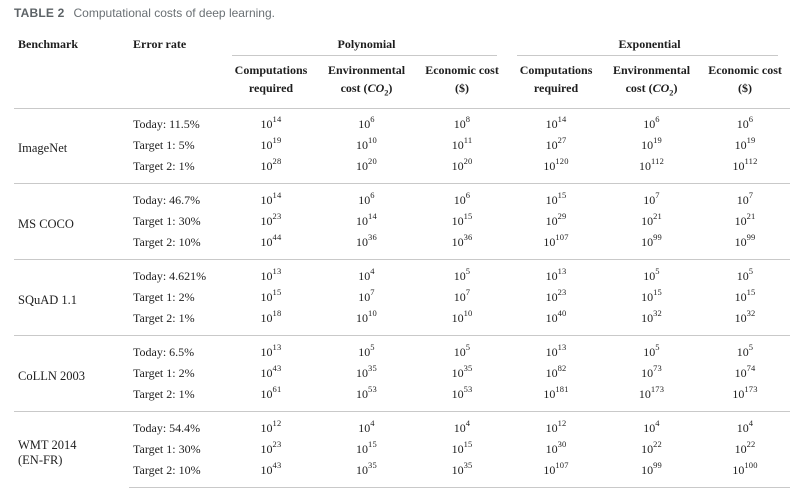  I want to click on benchmark-name: SQuAD 1.1, so click(71, 297).